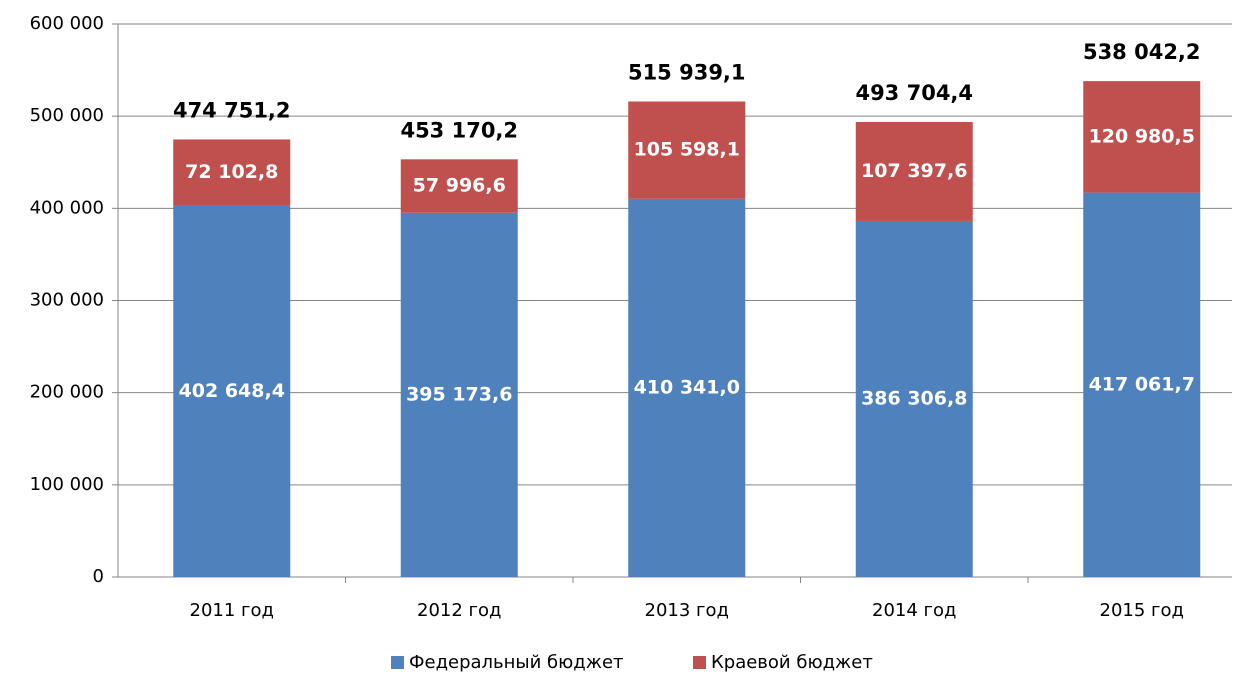 The image size is (1245, 675). Describe the element at coordinates (914, 93) in the screenshot. I see `total-label: 493 704,4` at that location.